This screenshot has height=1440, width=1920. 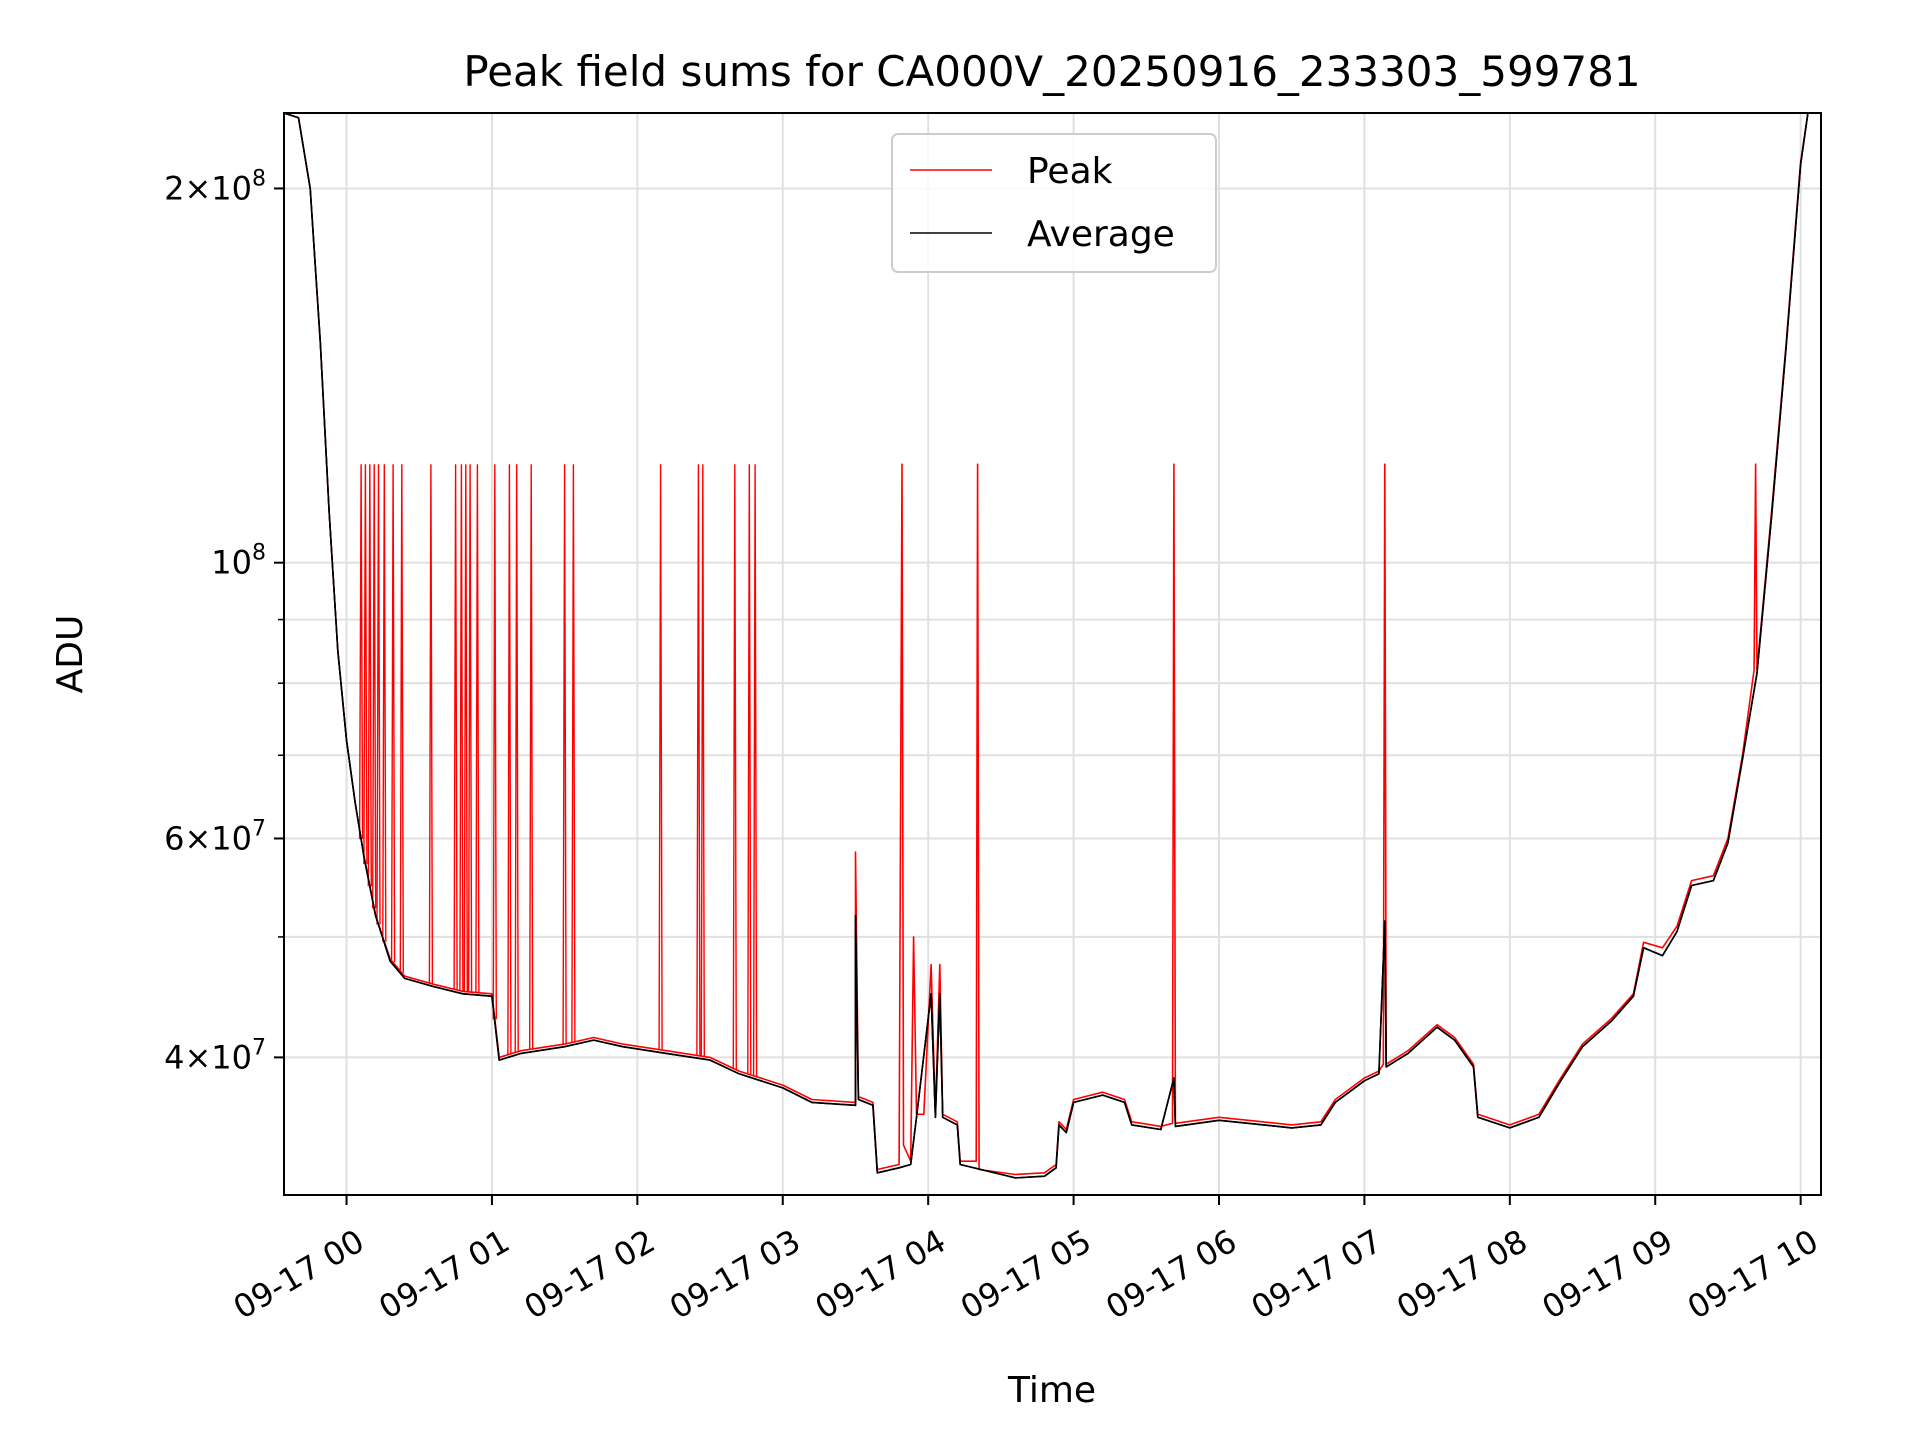 What do you see at coordinates (1070, 171) in the screenshot?
I see `legend-label-peak: Peak` at bounding box center [1070, 171].